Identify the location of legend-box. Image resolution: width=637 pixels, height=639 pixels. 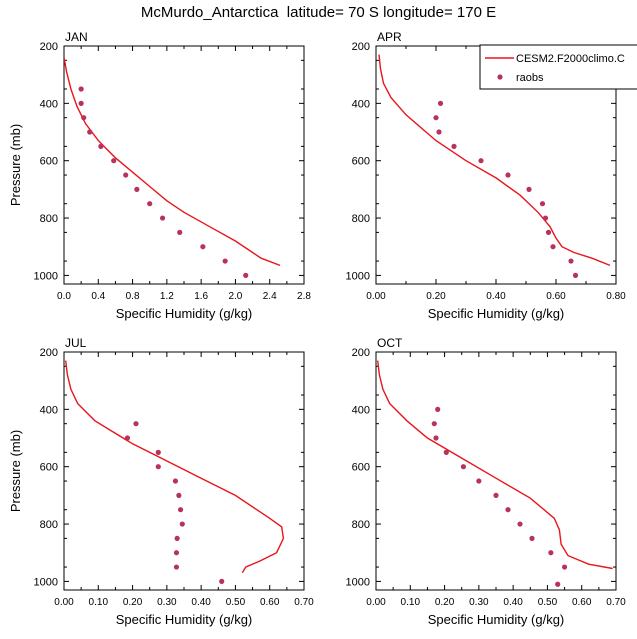
(558, 67).